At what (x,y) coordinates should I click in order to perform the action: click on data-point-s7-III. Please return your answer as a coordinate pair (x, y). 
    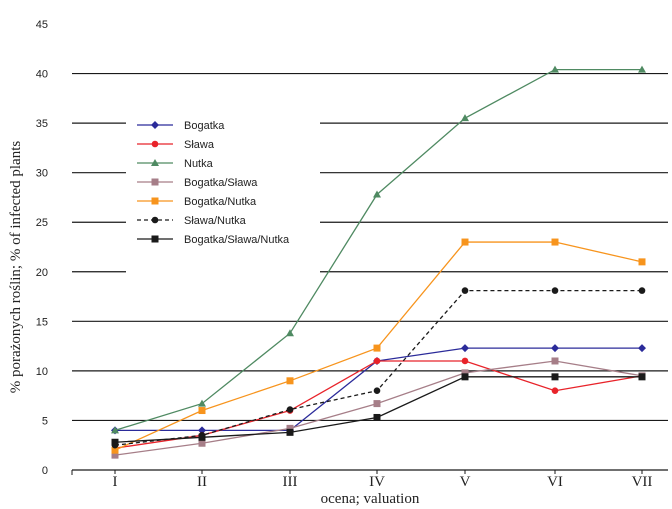
    Looking at the image, I should click on (290, 432).